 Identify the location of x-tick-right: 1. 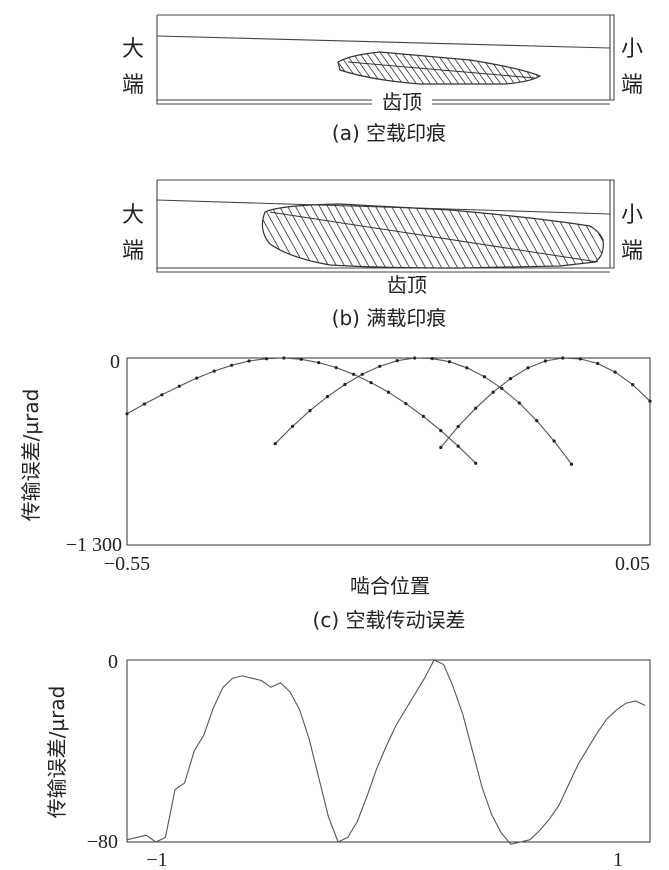
(618, 859).